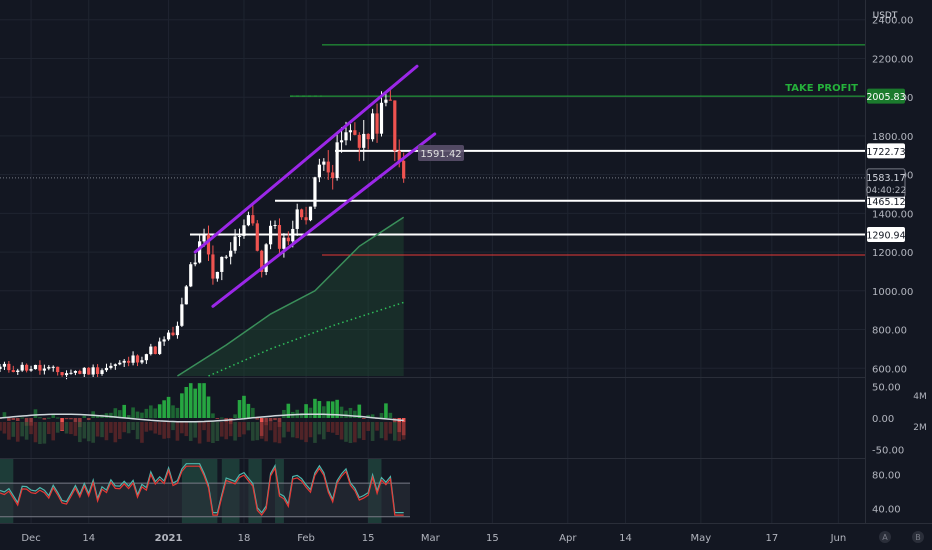 The image size is (932, 550). I want to click on price-tick-label: 1000.00, so click(892, 292).